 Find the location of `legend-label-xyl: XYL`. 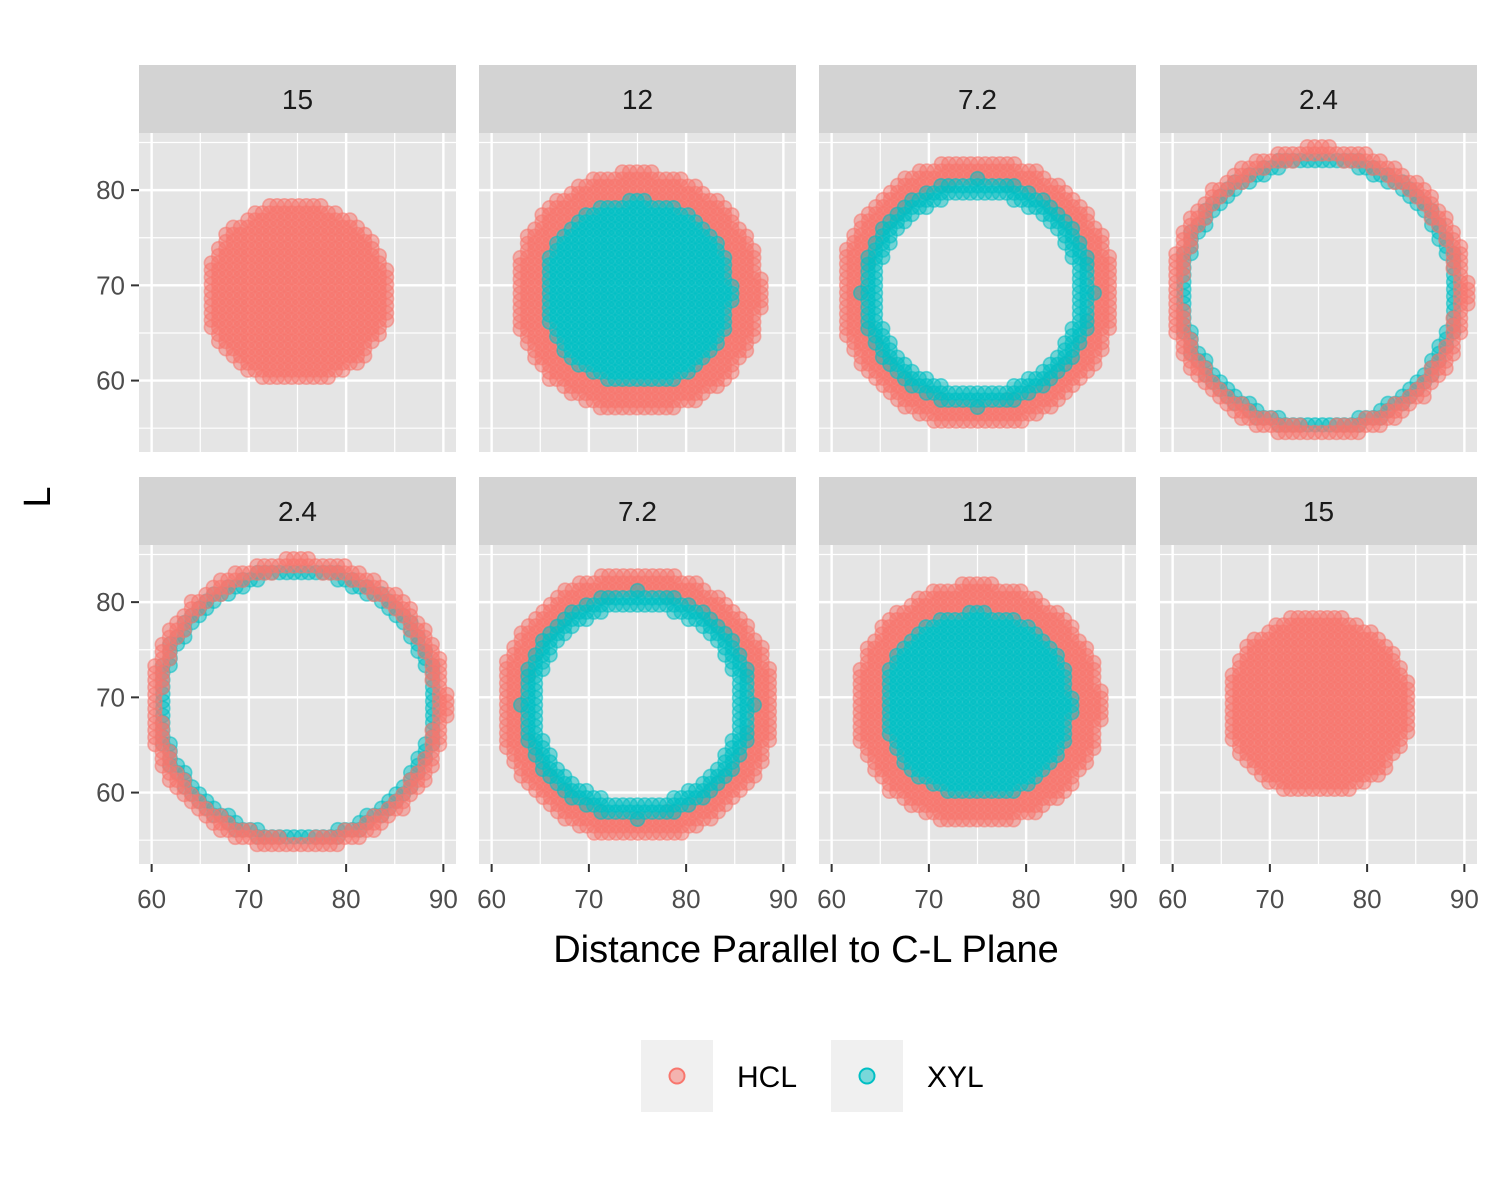

legend-label-xyl: XYL is located at coordinates (955, 1077).